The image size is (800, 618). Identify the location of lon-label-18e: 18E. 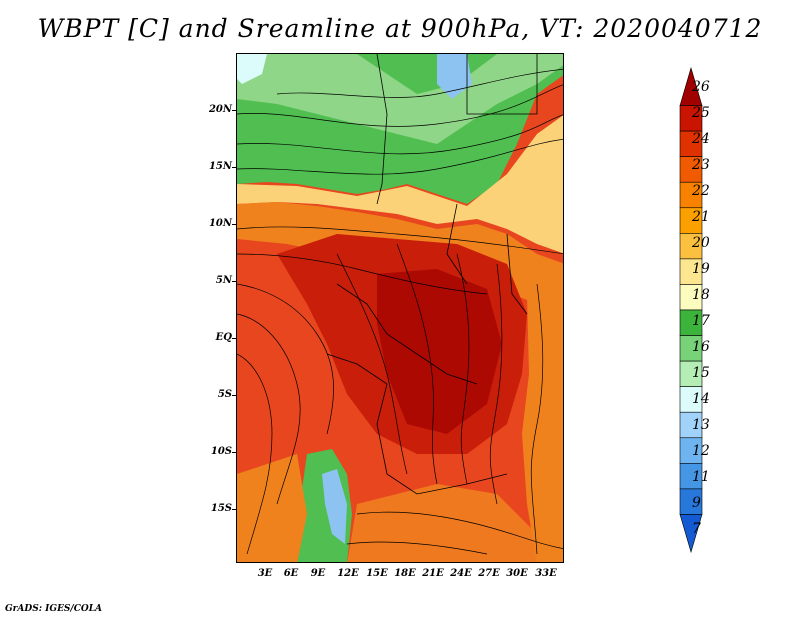
(405, 573).